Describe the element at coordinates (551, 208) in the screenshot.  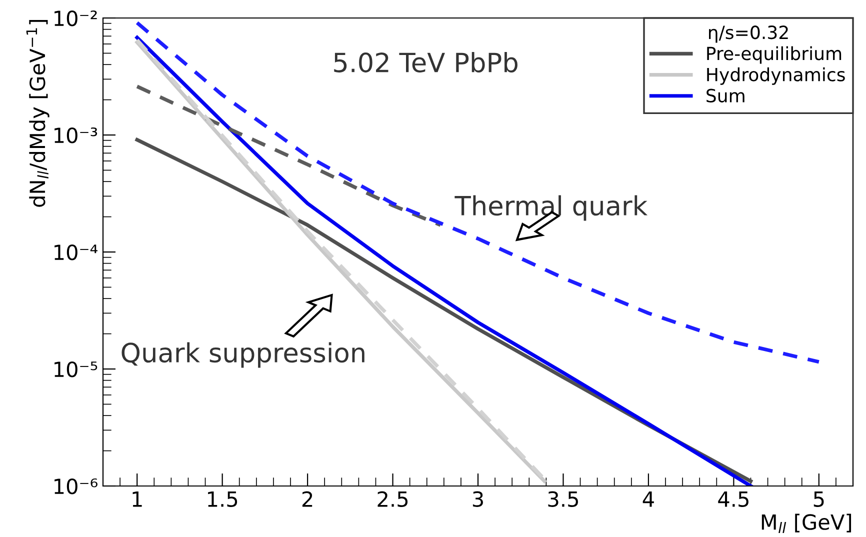
I see `annotation: Thermal quark` at that location.